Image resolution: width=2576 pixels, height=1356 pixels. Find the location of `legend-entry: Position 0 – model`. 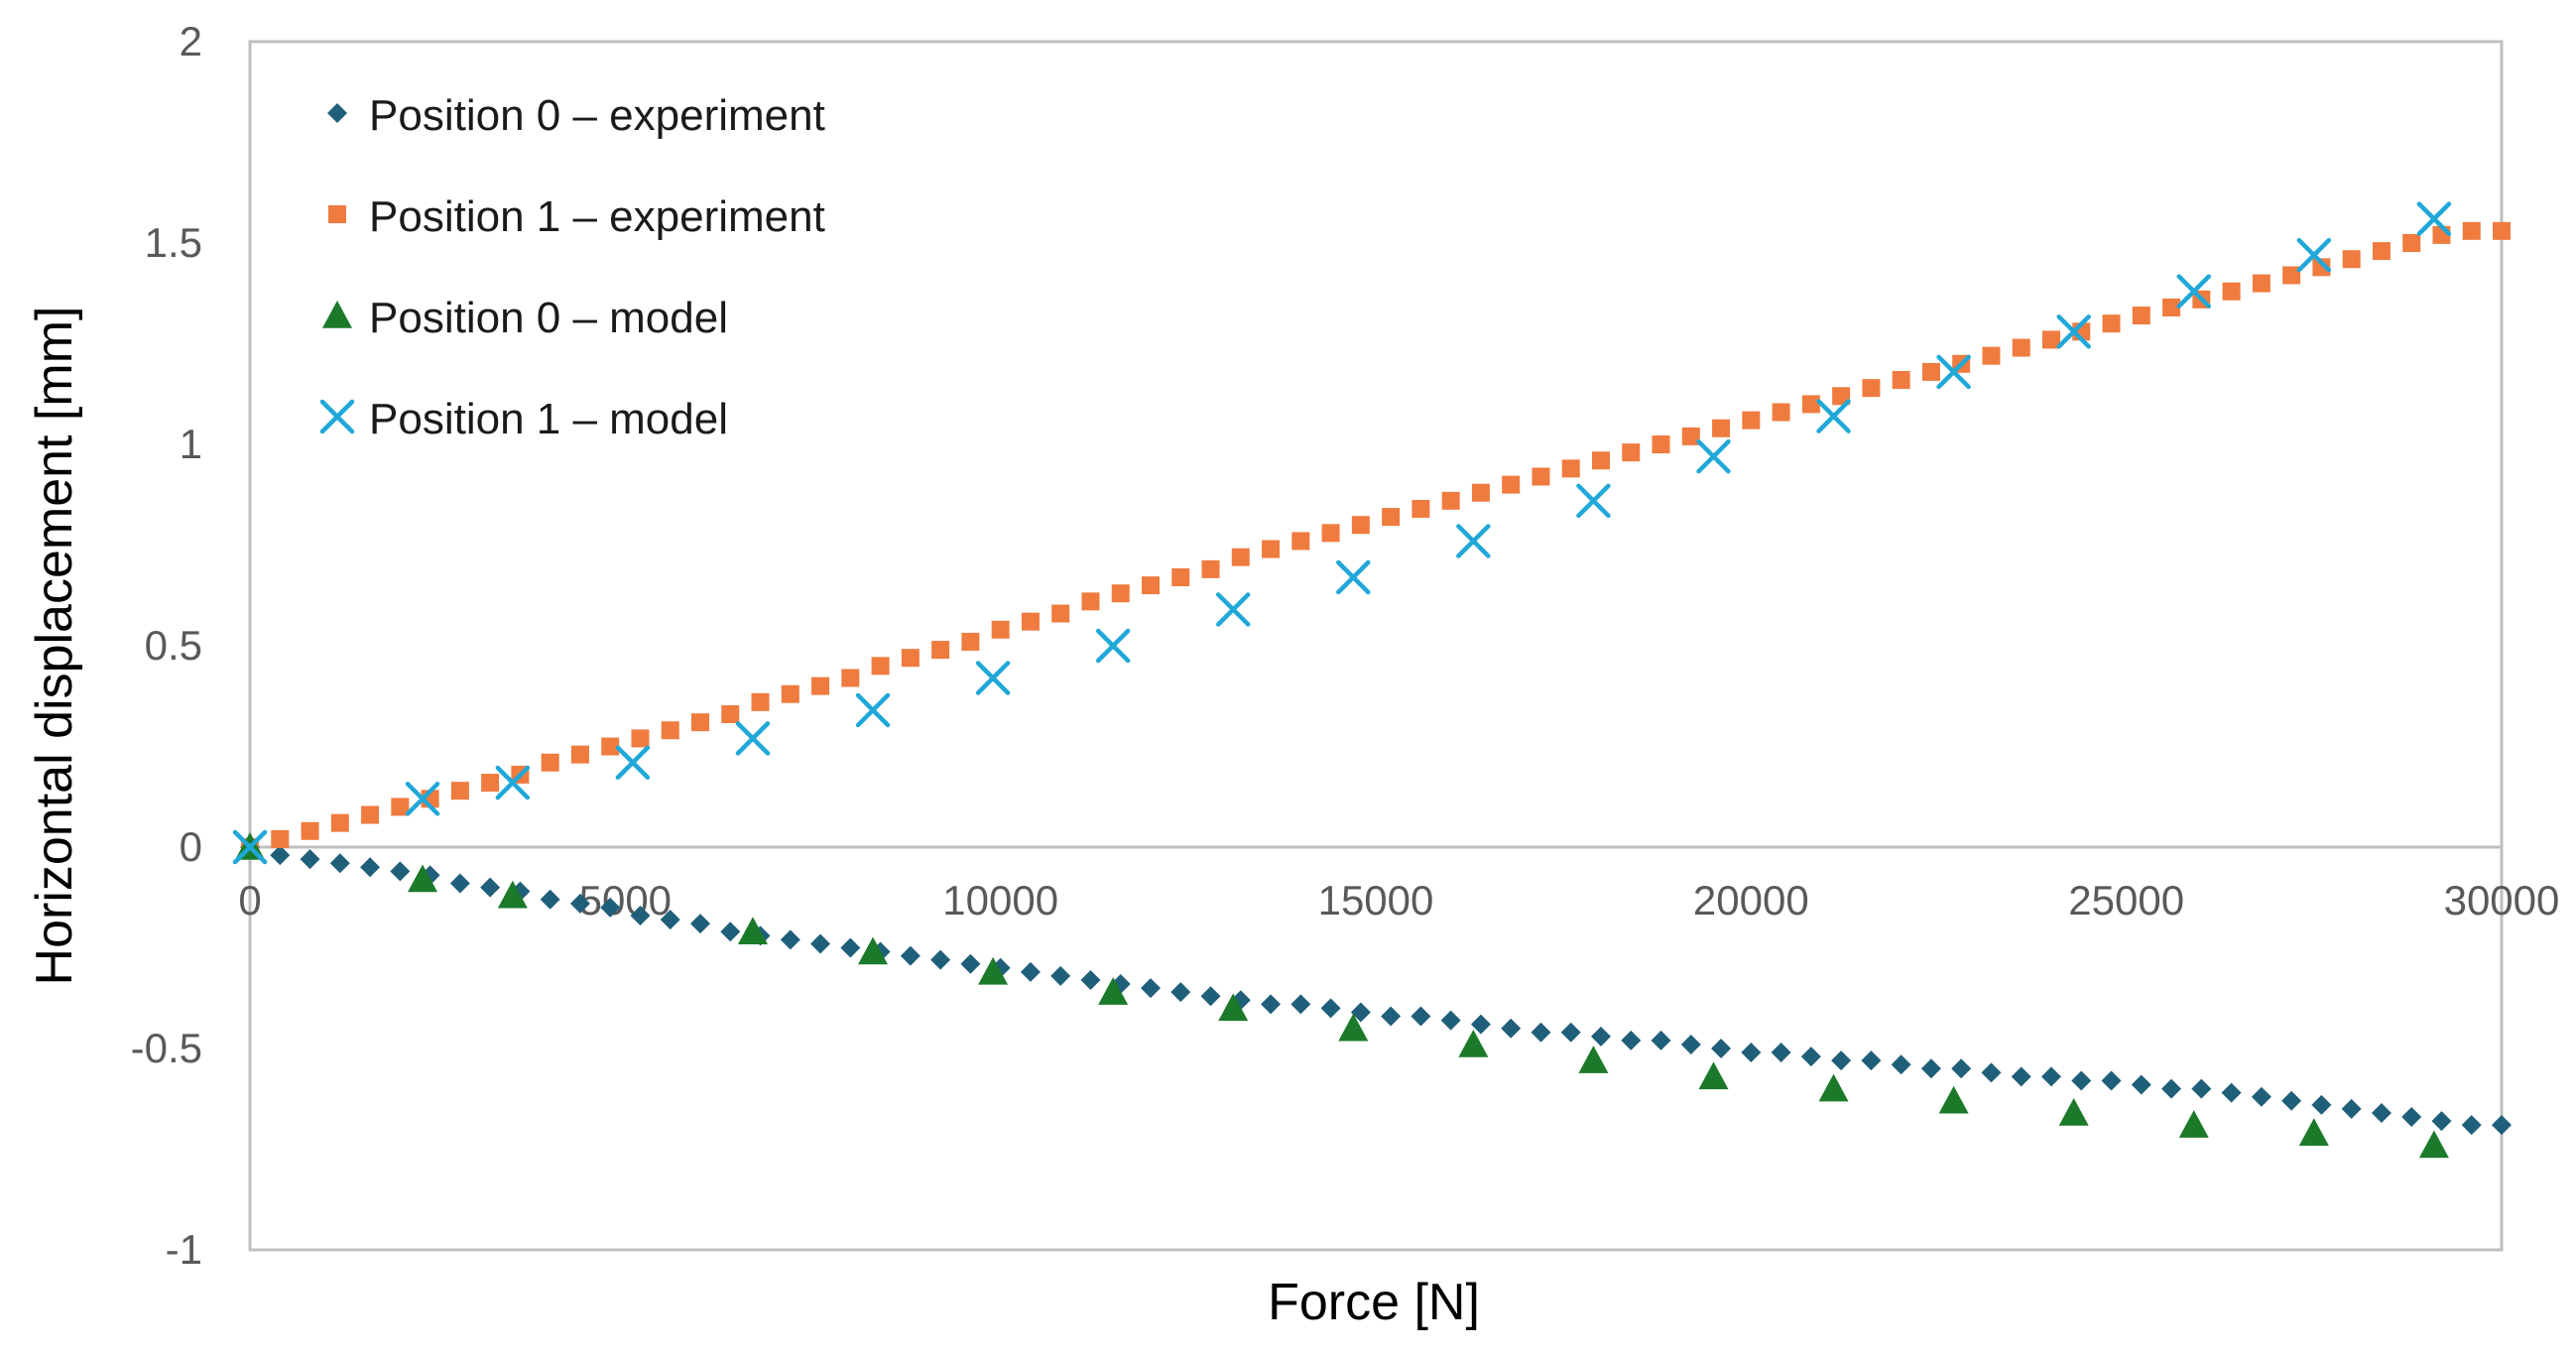

legend-entry: Position 0 – model is located at coordinates (525, 318).